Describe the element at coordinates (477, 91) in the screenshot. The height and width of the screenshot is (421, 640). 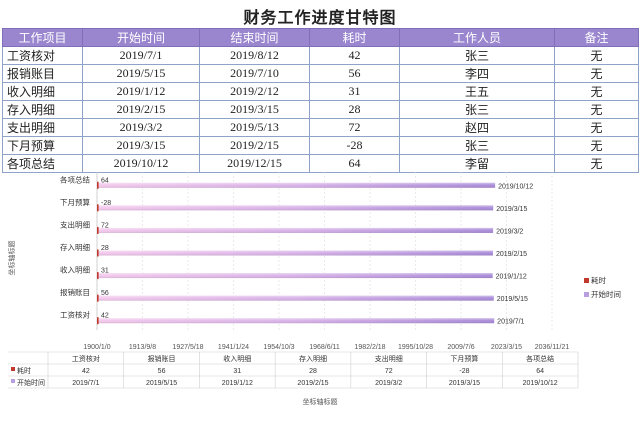
I see `cell-person: 王五` at that location.